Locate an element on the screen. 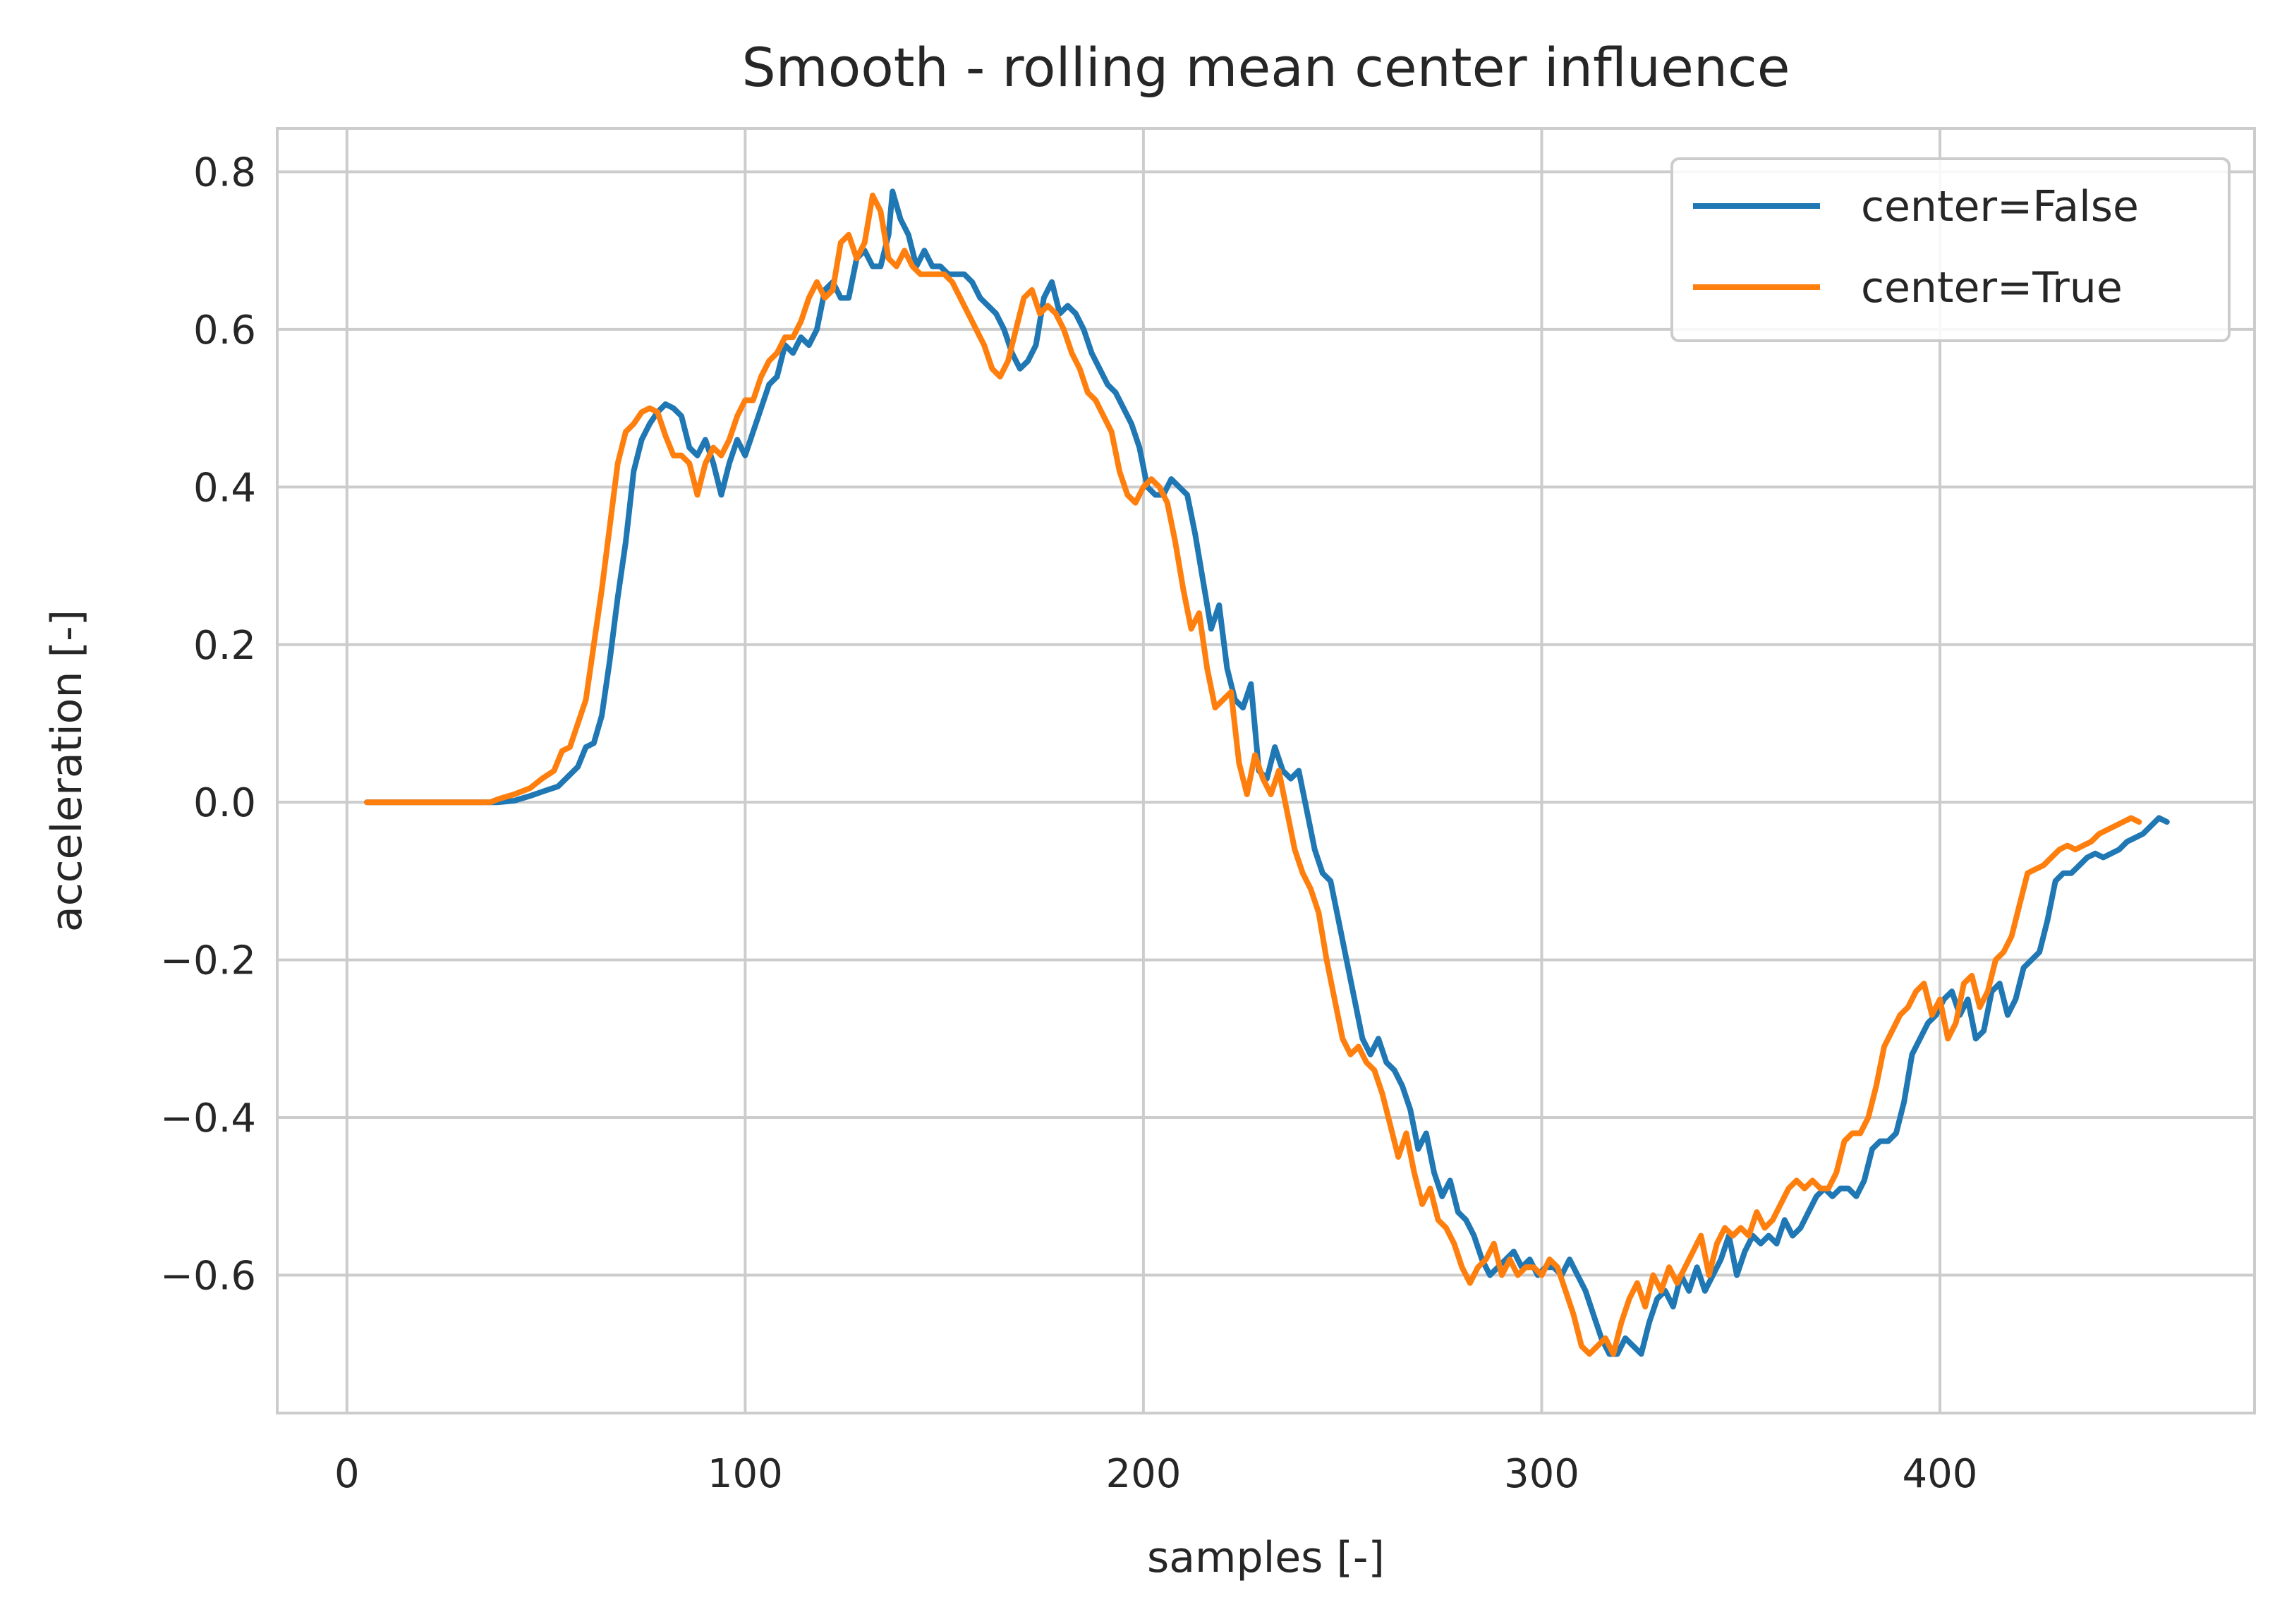  chart-title: Smooth - rolling mean center influence is located at coordinates (1265, 68).